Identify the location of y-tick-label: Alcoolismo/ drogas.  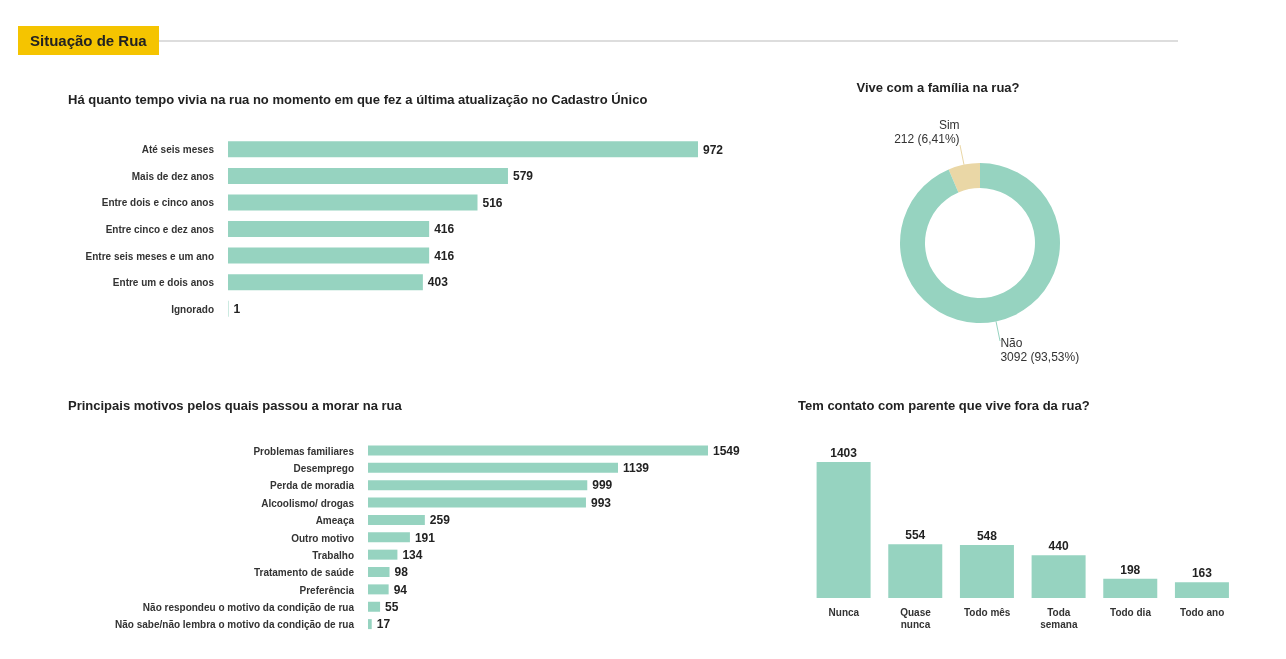
(308, 503).